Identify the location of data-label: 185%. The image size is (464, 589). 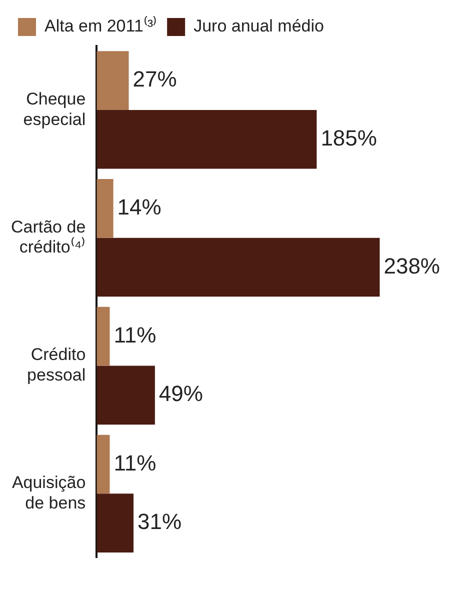
(348, 137).